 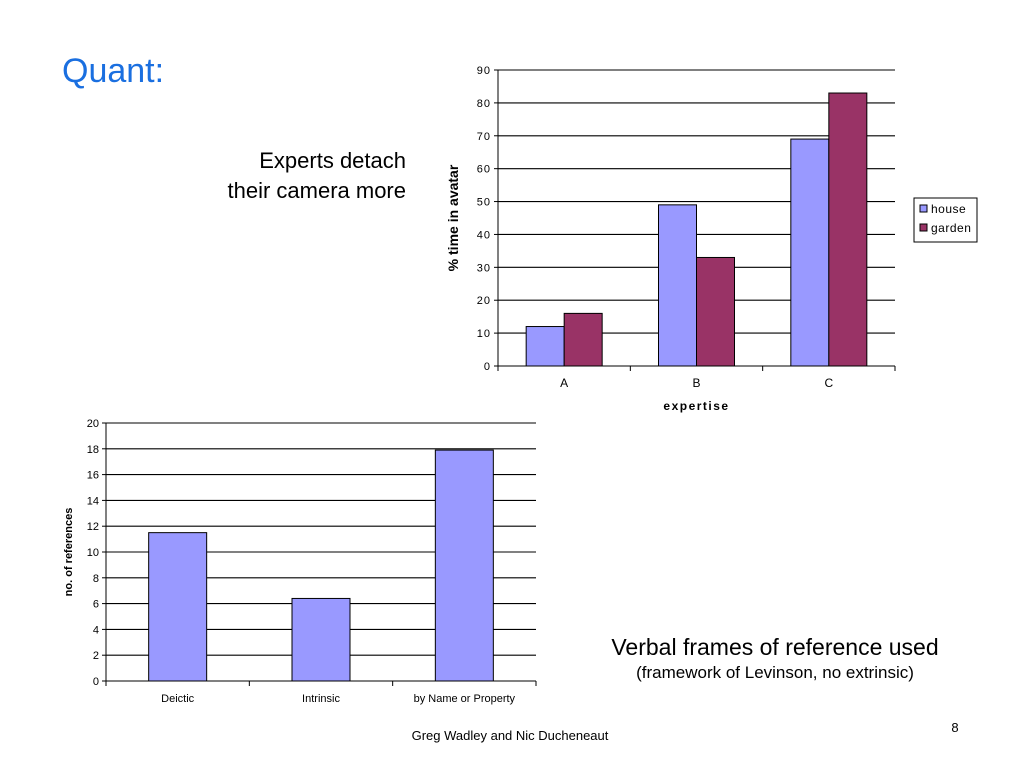 What do you see at coordinates (96, 579) in the screenshot?
I see `y-tick-label: 8` at bounding box center [96, 579].